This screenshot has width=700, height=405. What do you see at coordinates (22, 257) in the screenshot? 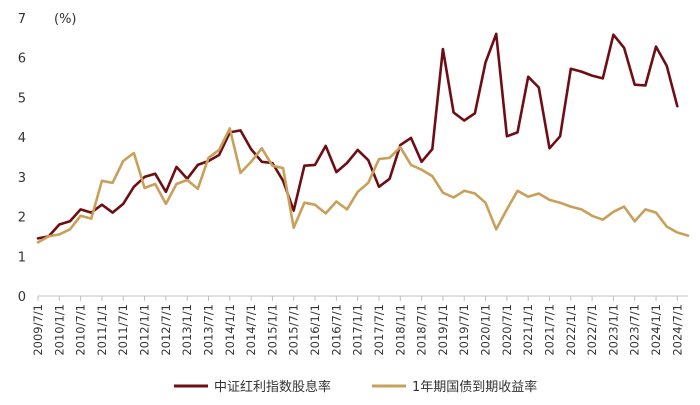
I see `y-tick-label: 1` at bounding box center [22, 257].